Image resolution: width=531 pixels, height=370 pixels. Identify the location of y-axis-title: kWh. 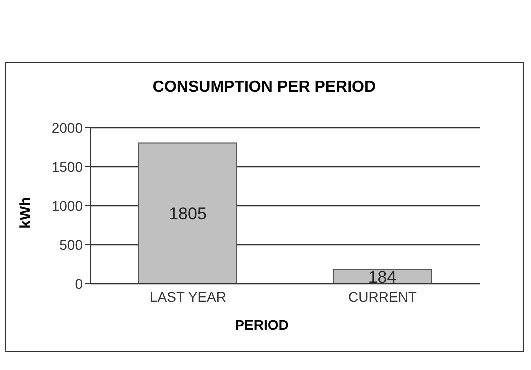
(25, 213).